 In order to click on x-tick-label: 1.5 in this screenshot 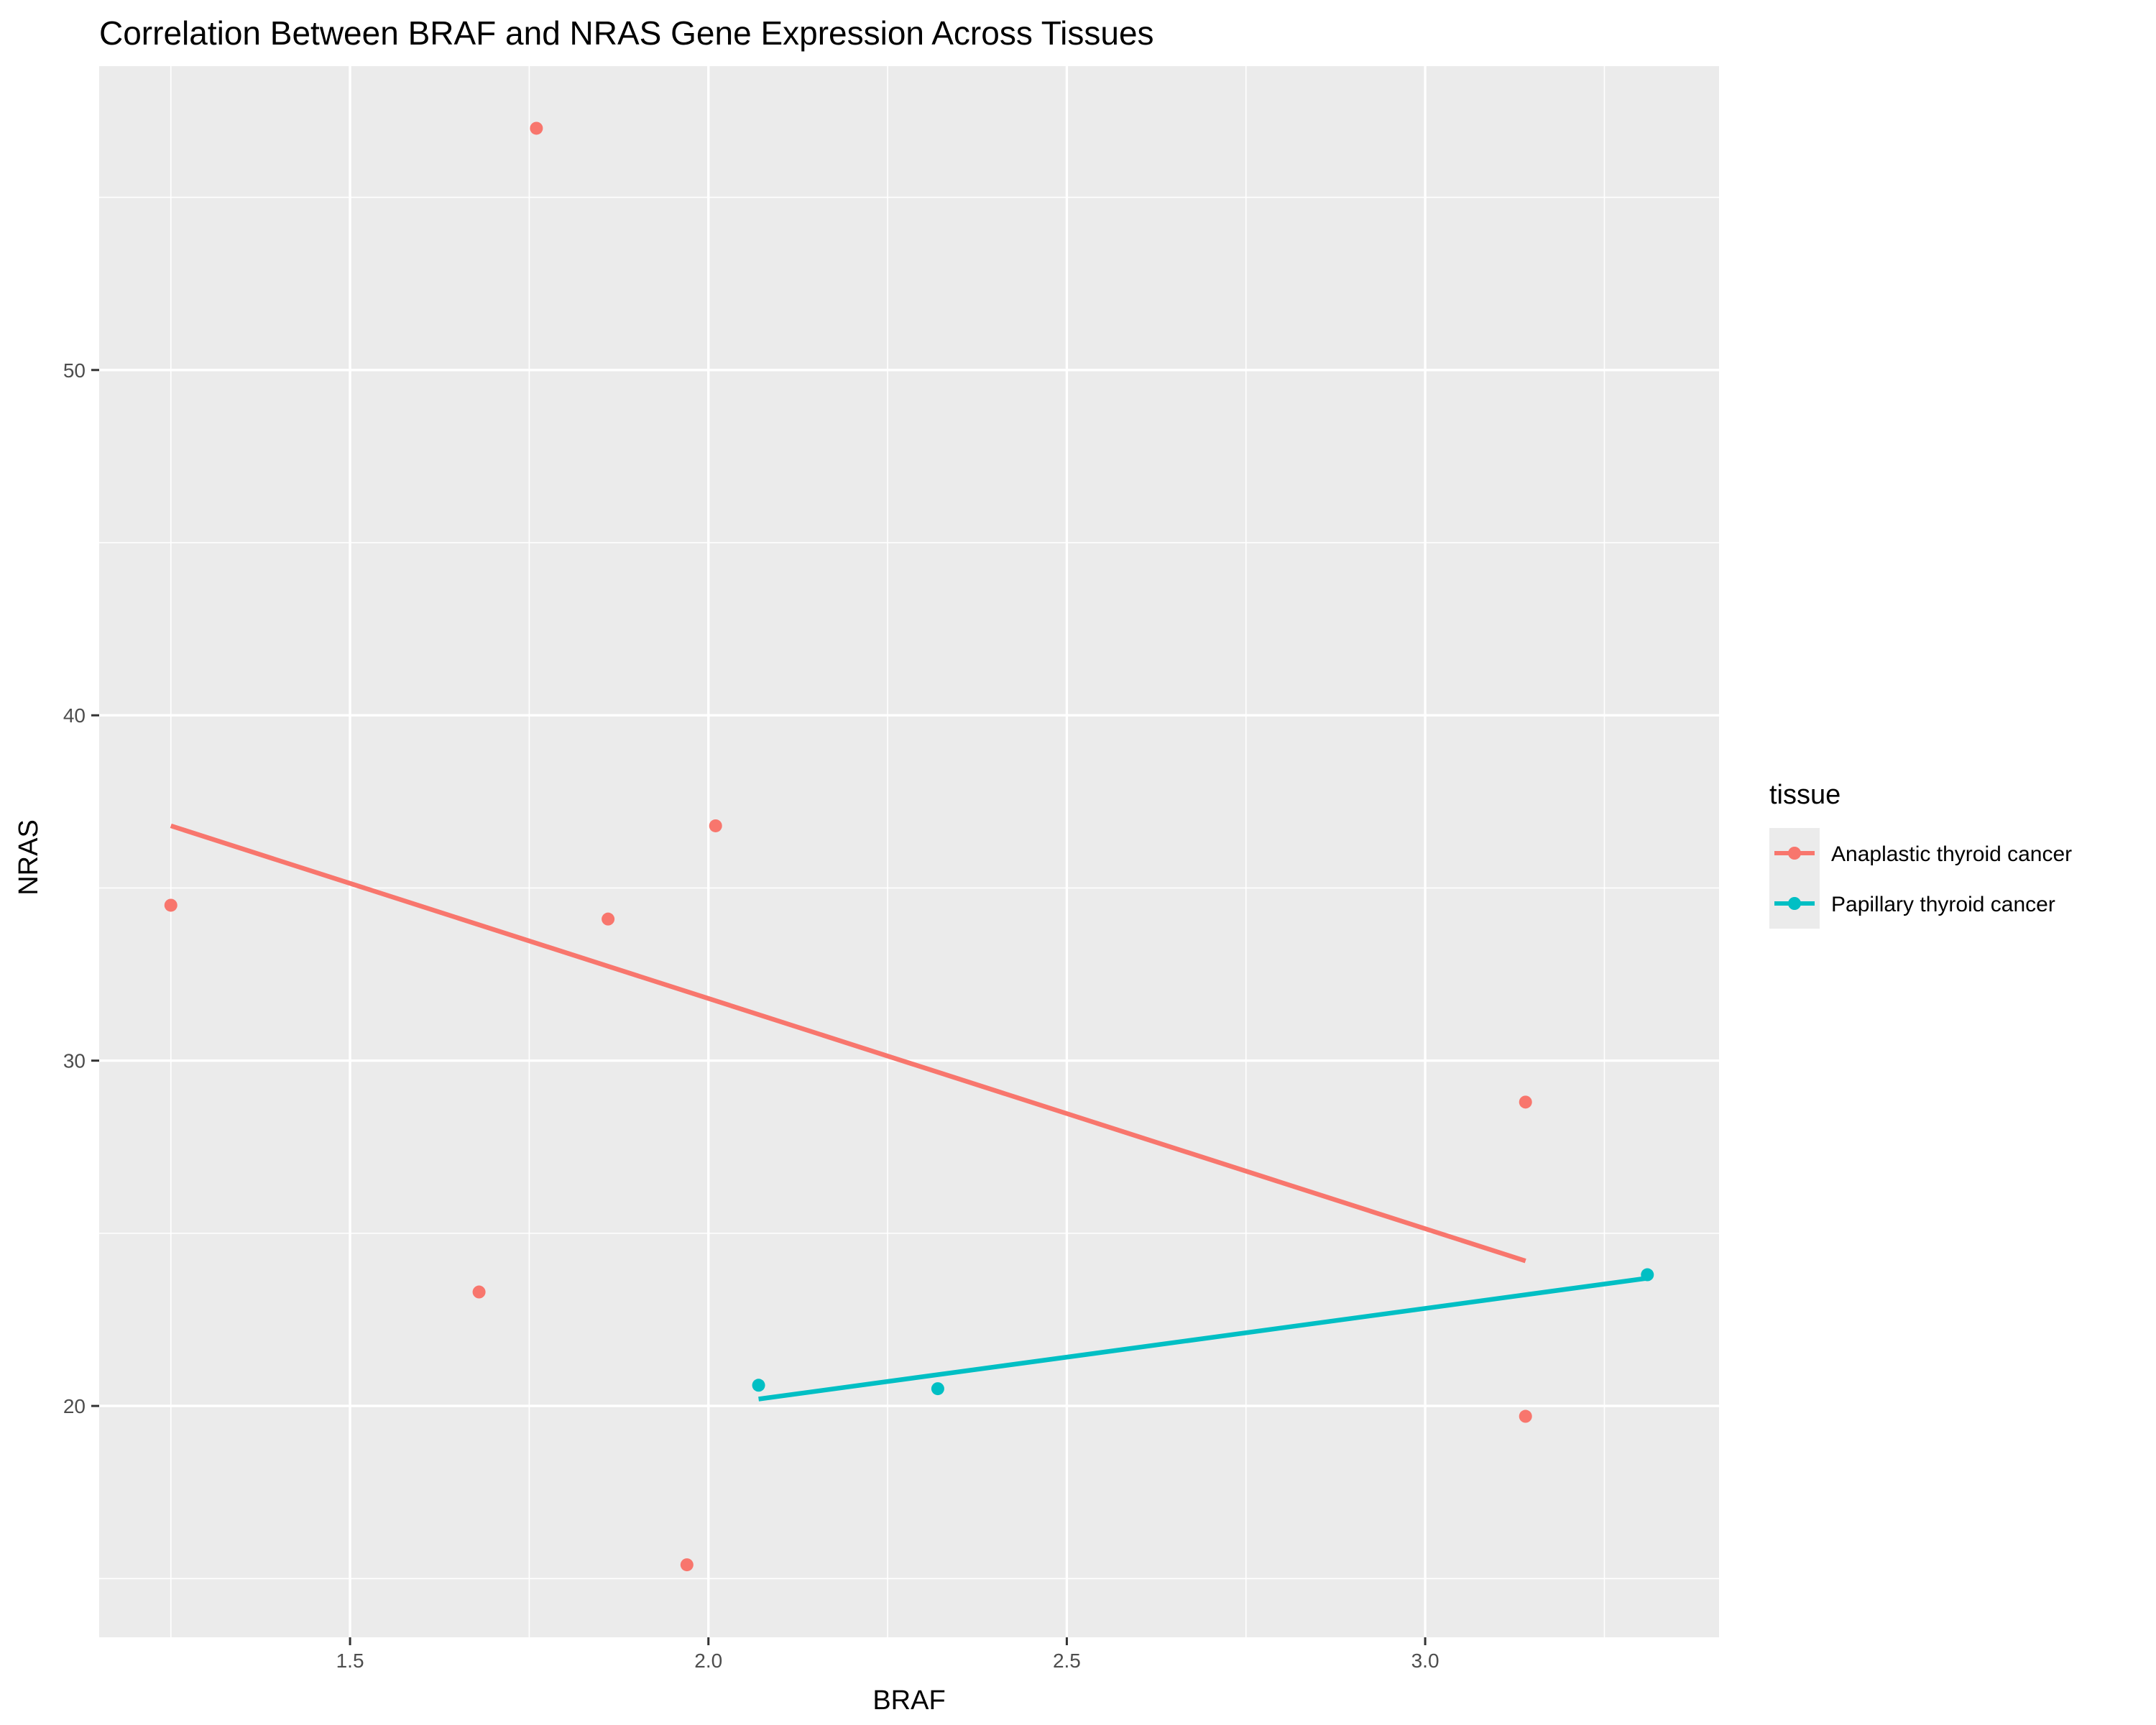, I will do `click(350, 1661)`.